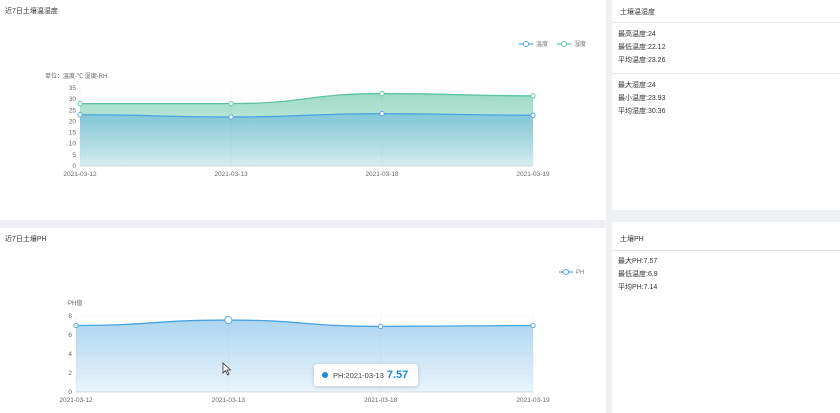 Image resolution: width=840 pixels, height=413 pixels. I want to click on stat-line: 平均温度:23.26, so click(642, 60).